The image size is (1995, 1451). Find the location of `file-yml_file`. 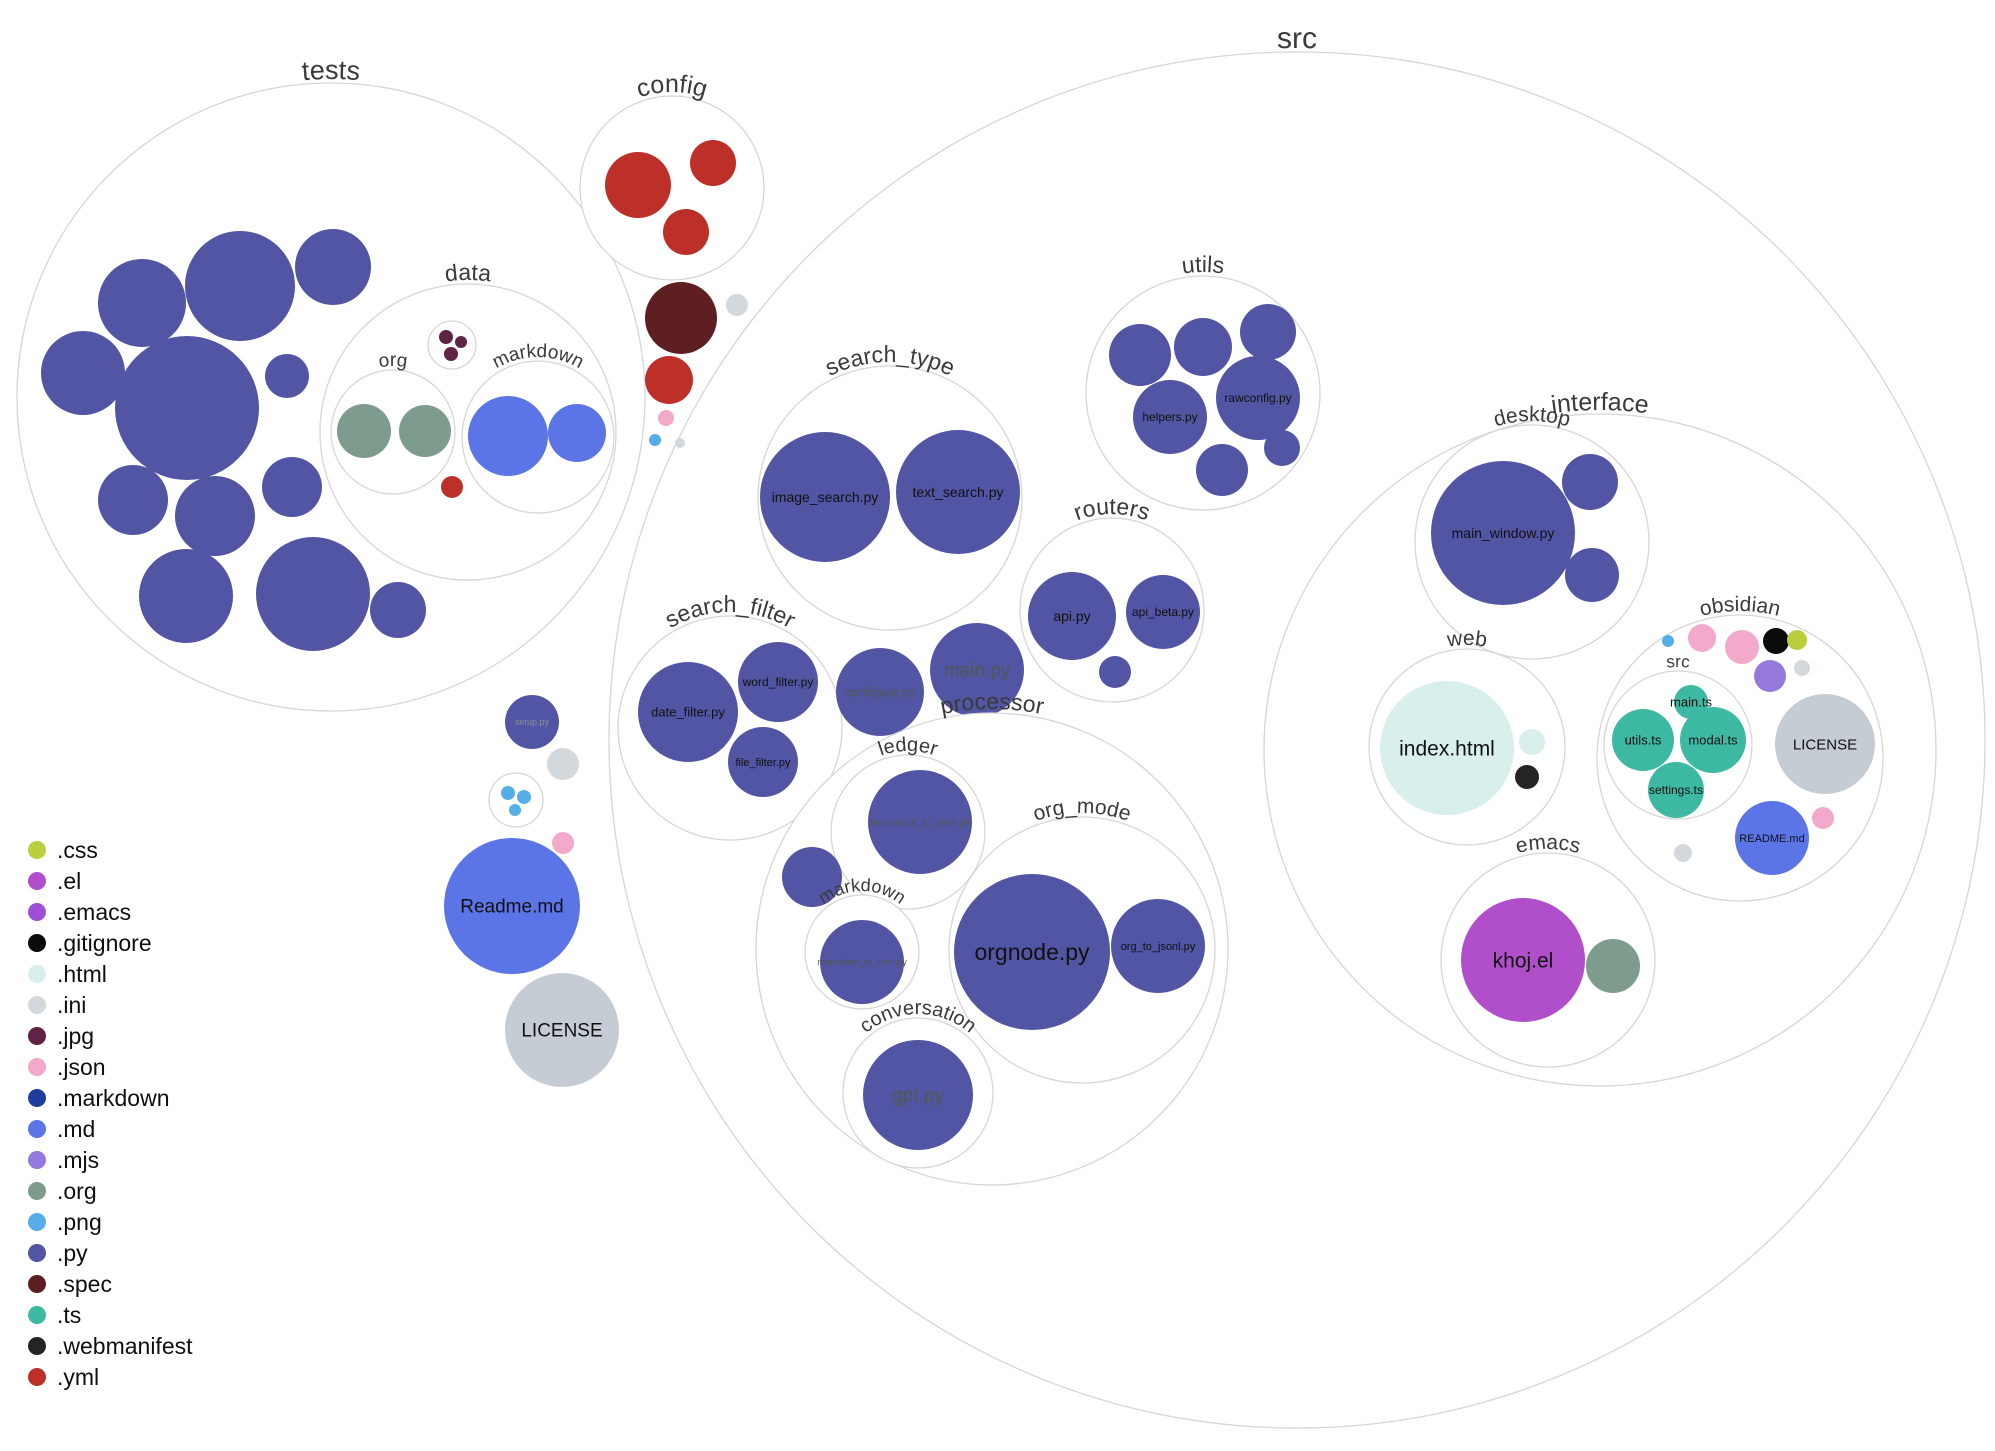

file-yml_file is located at coordinates (638, 185).